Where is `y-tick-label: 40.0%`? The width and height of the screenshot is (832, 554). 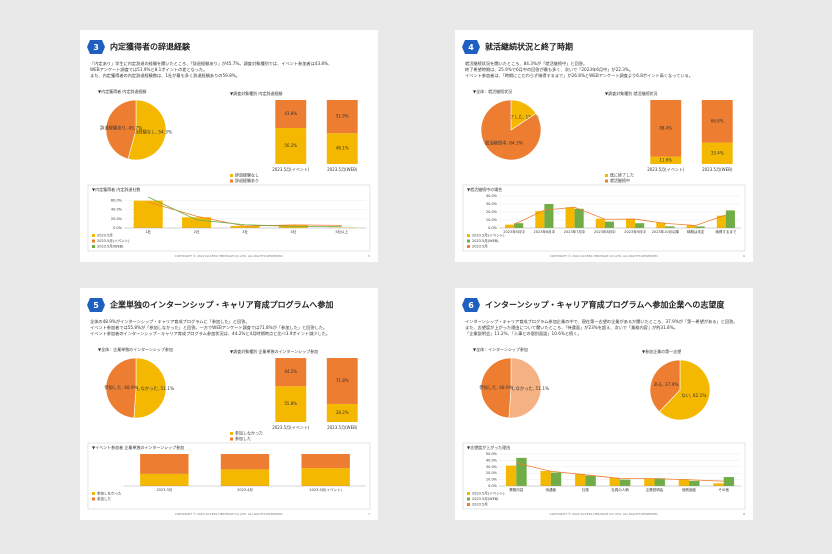 y-tick-label: 40.0% is located at coordinates (492, 196).